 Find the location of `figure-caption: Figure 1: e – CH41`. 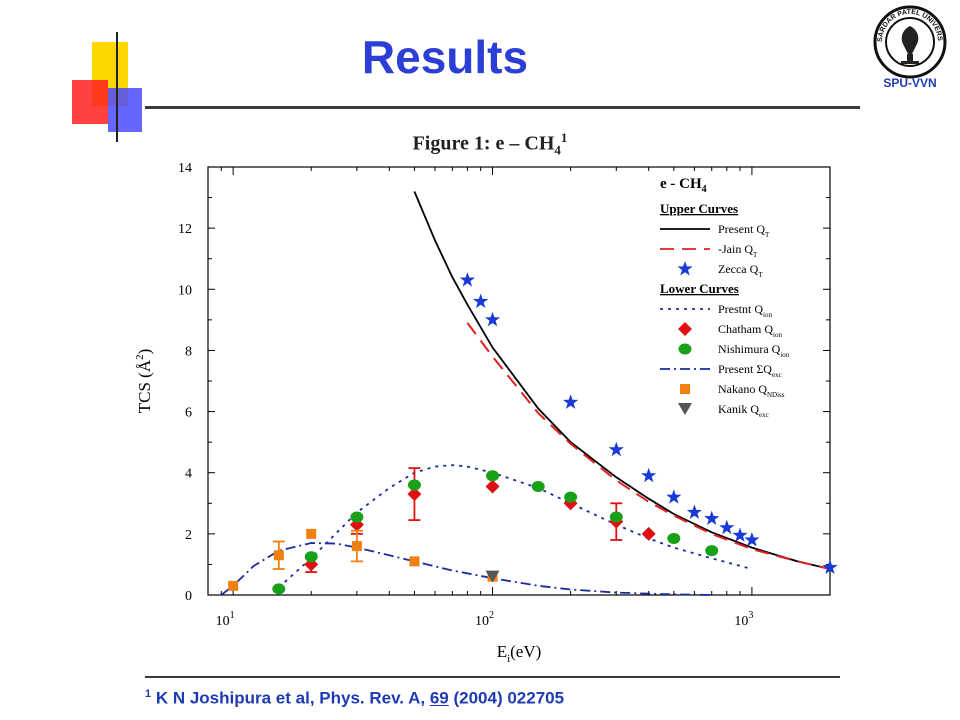

figure-caption: Figure 1: e – CH41 is located at coordinates (490, 144).